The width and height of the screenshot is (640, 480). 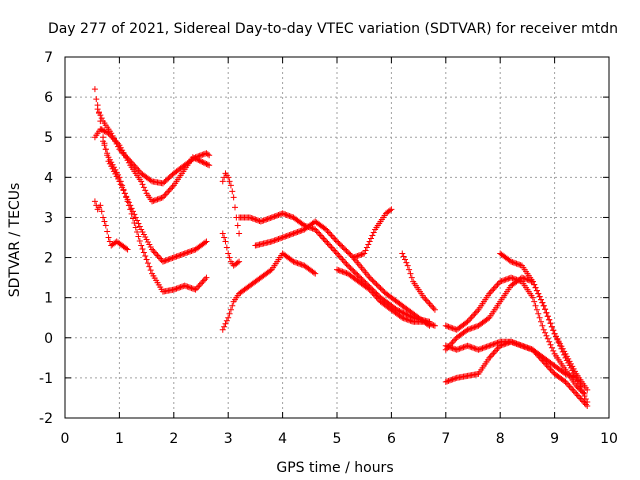 I want to click on x-tick-label: 4, so click(x=282, y=439).